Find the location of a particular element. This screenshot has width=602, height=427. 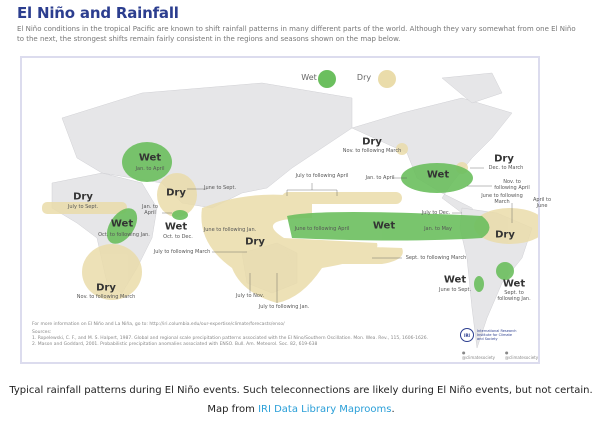

twitter-handle: @climatesociety is located at coordinates (522, 357).